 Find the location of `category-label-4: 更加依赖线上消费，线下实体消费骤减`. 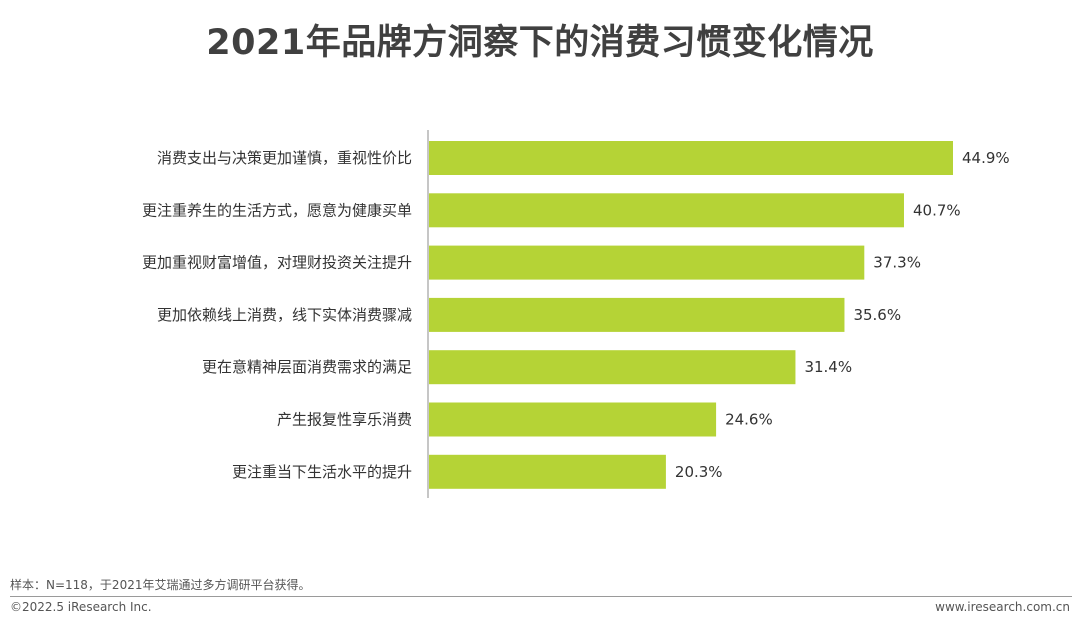

category-label-4: 更加依赖线上消费，线下实体消费骤减 is located at coordinates (284, 315).